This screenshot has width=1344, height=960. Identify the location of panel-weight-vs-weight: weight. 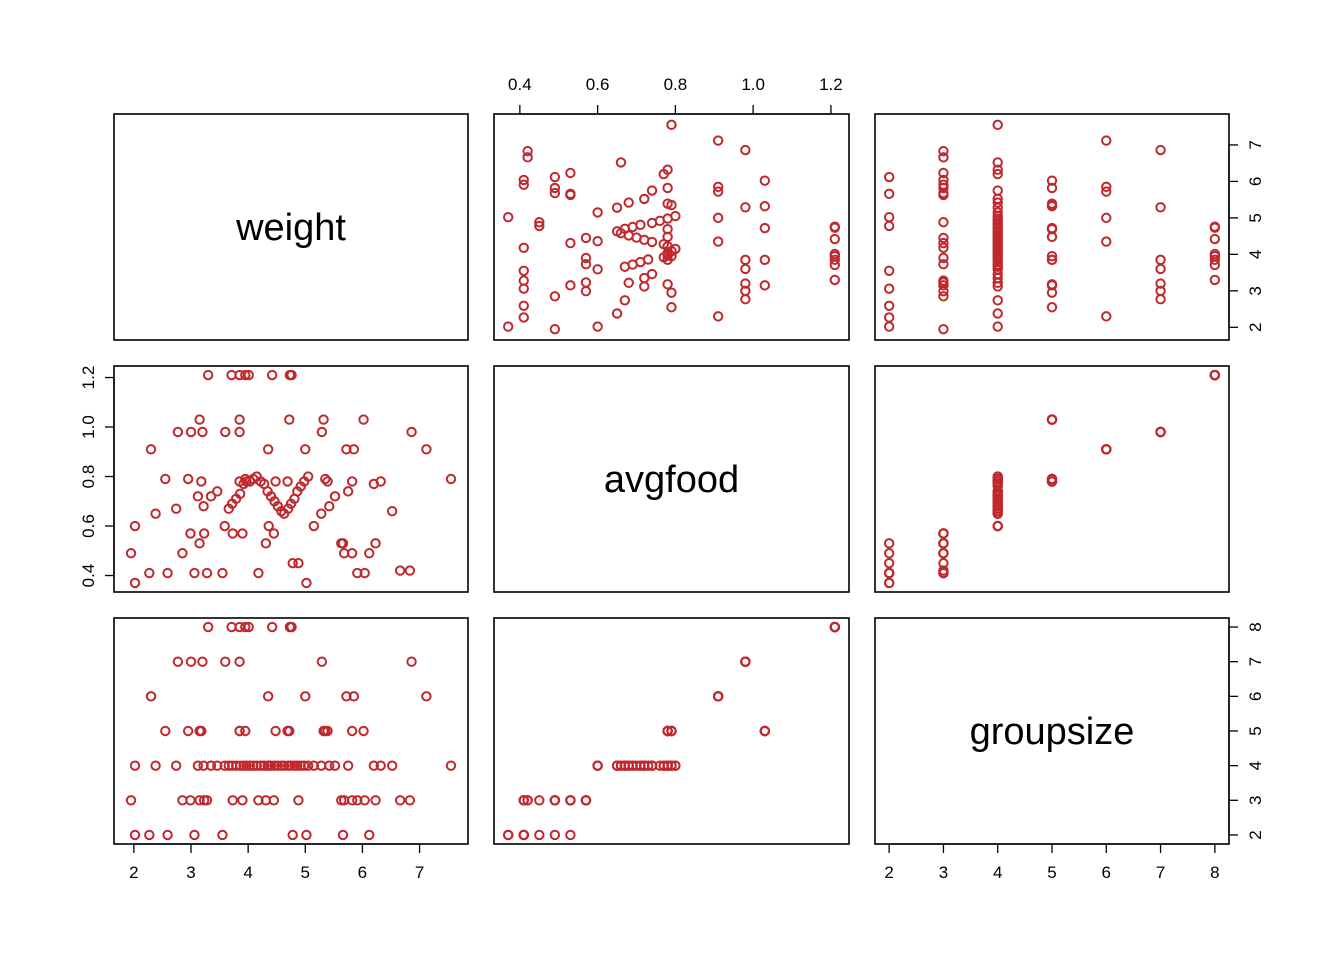
(291, 227).